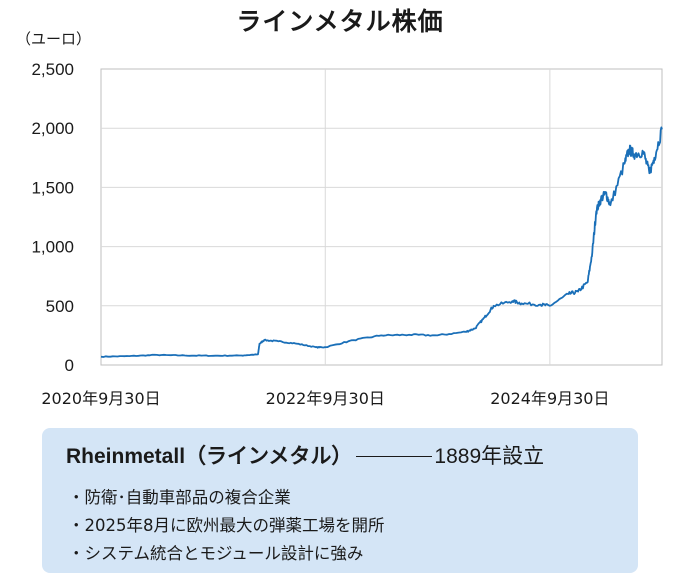 The height and width of the screenshot is (575, 680). What do you see at coordinates (100, 398) in the screenshot?
I see `x-tick-label: 2020年9月30日` at bounding box center [100, 398].